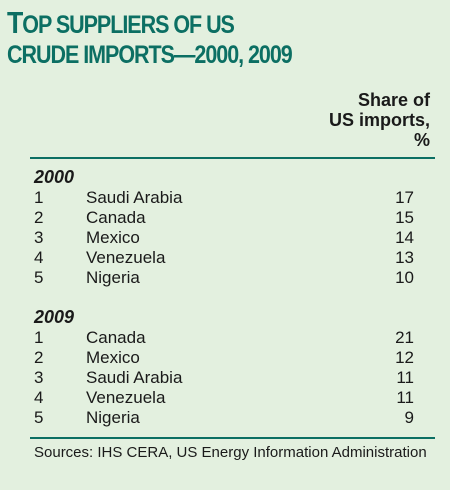  What do you see at coordinates (379, 120) in the screenshot?
I see `column-header-line-2: US imports,` at bounding box center [379, 120].